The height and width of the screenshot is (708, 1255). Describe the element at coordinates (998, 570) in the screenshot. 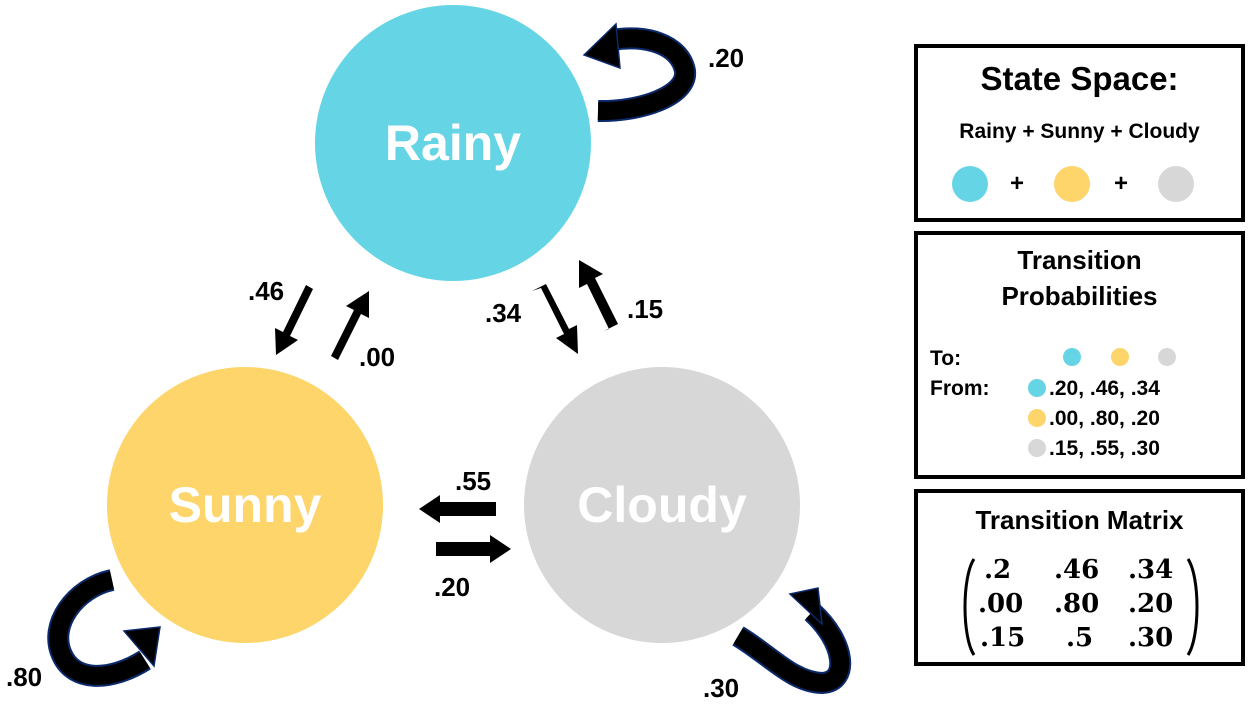

I see `matrix-cell: .2` at that location.